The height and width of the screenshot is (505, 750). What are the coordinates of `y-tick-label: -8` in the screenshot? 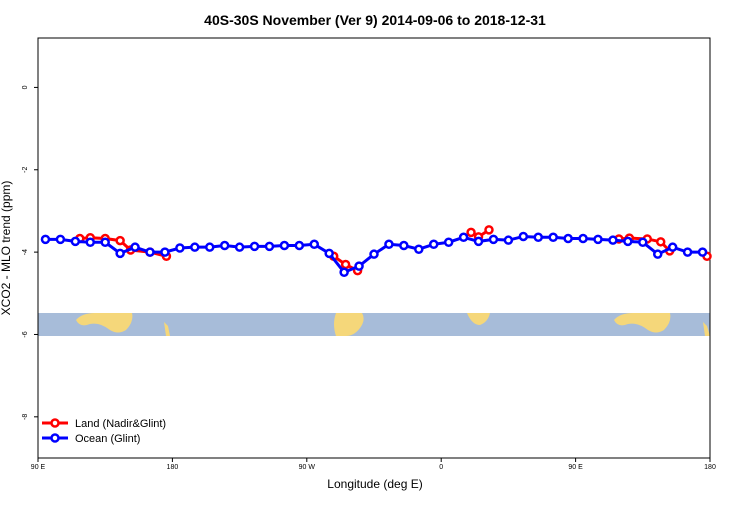 It's located at (25, 417).